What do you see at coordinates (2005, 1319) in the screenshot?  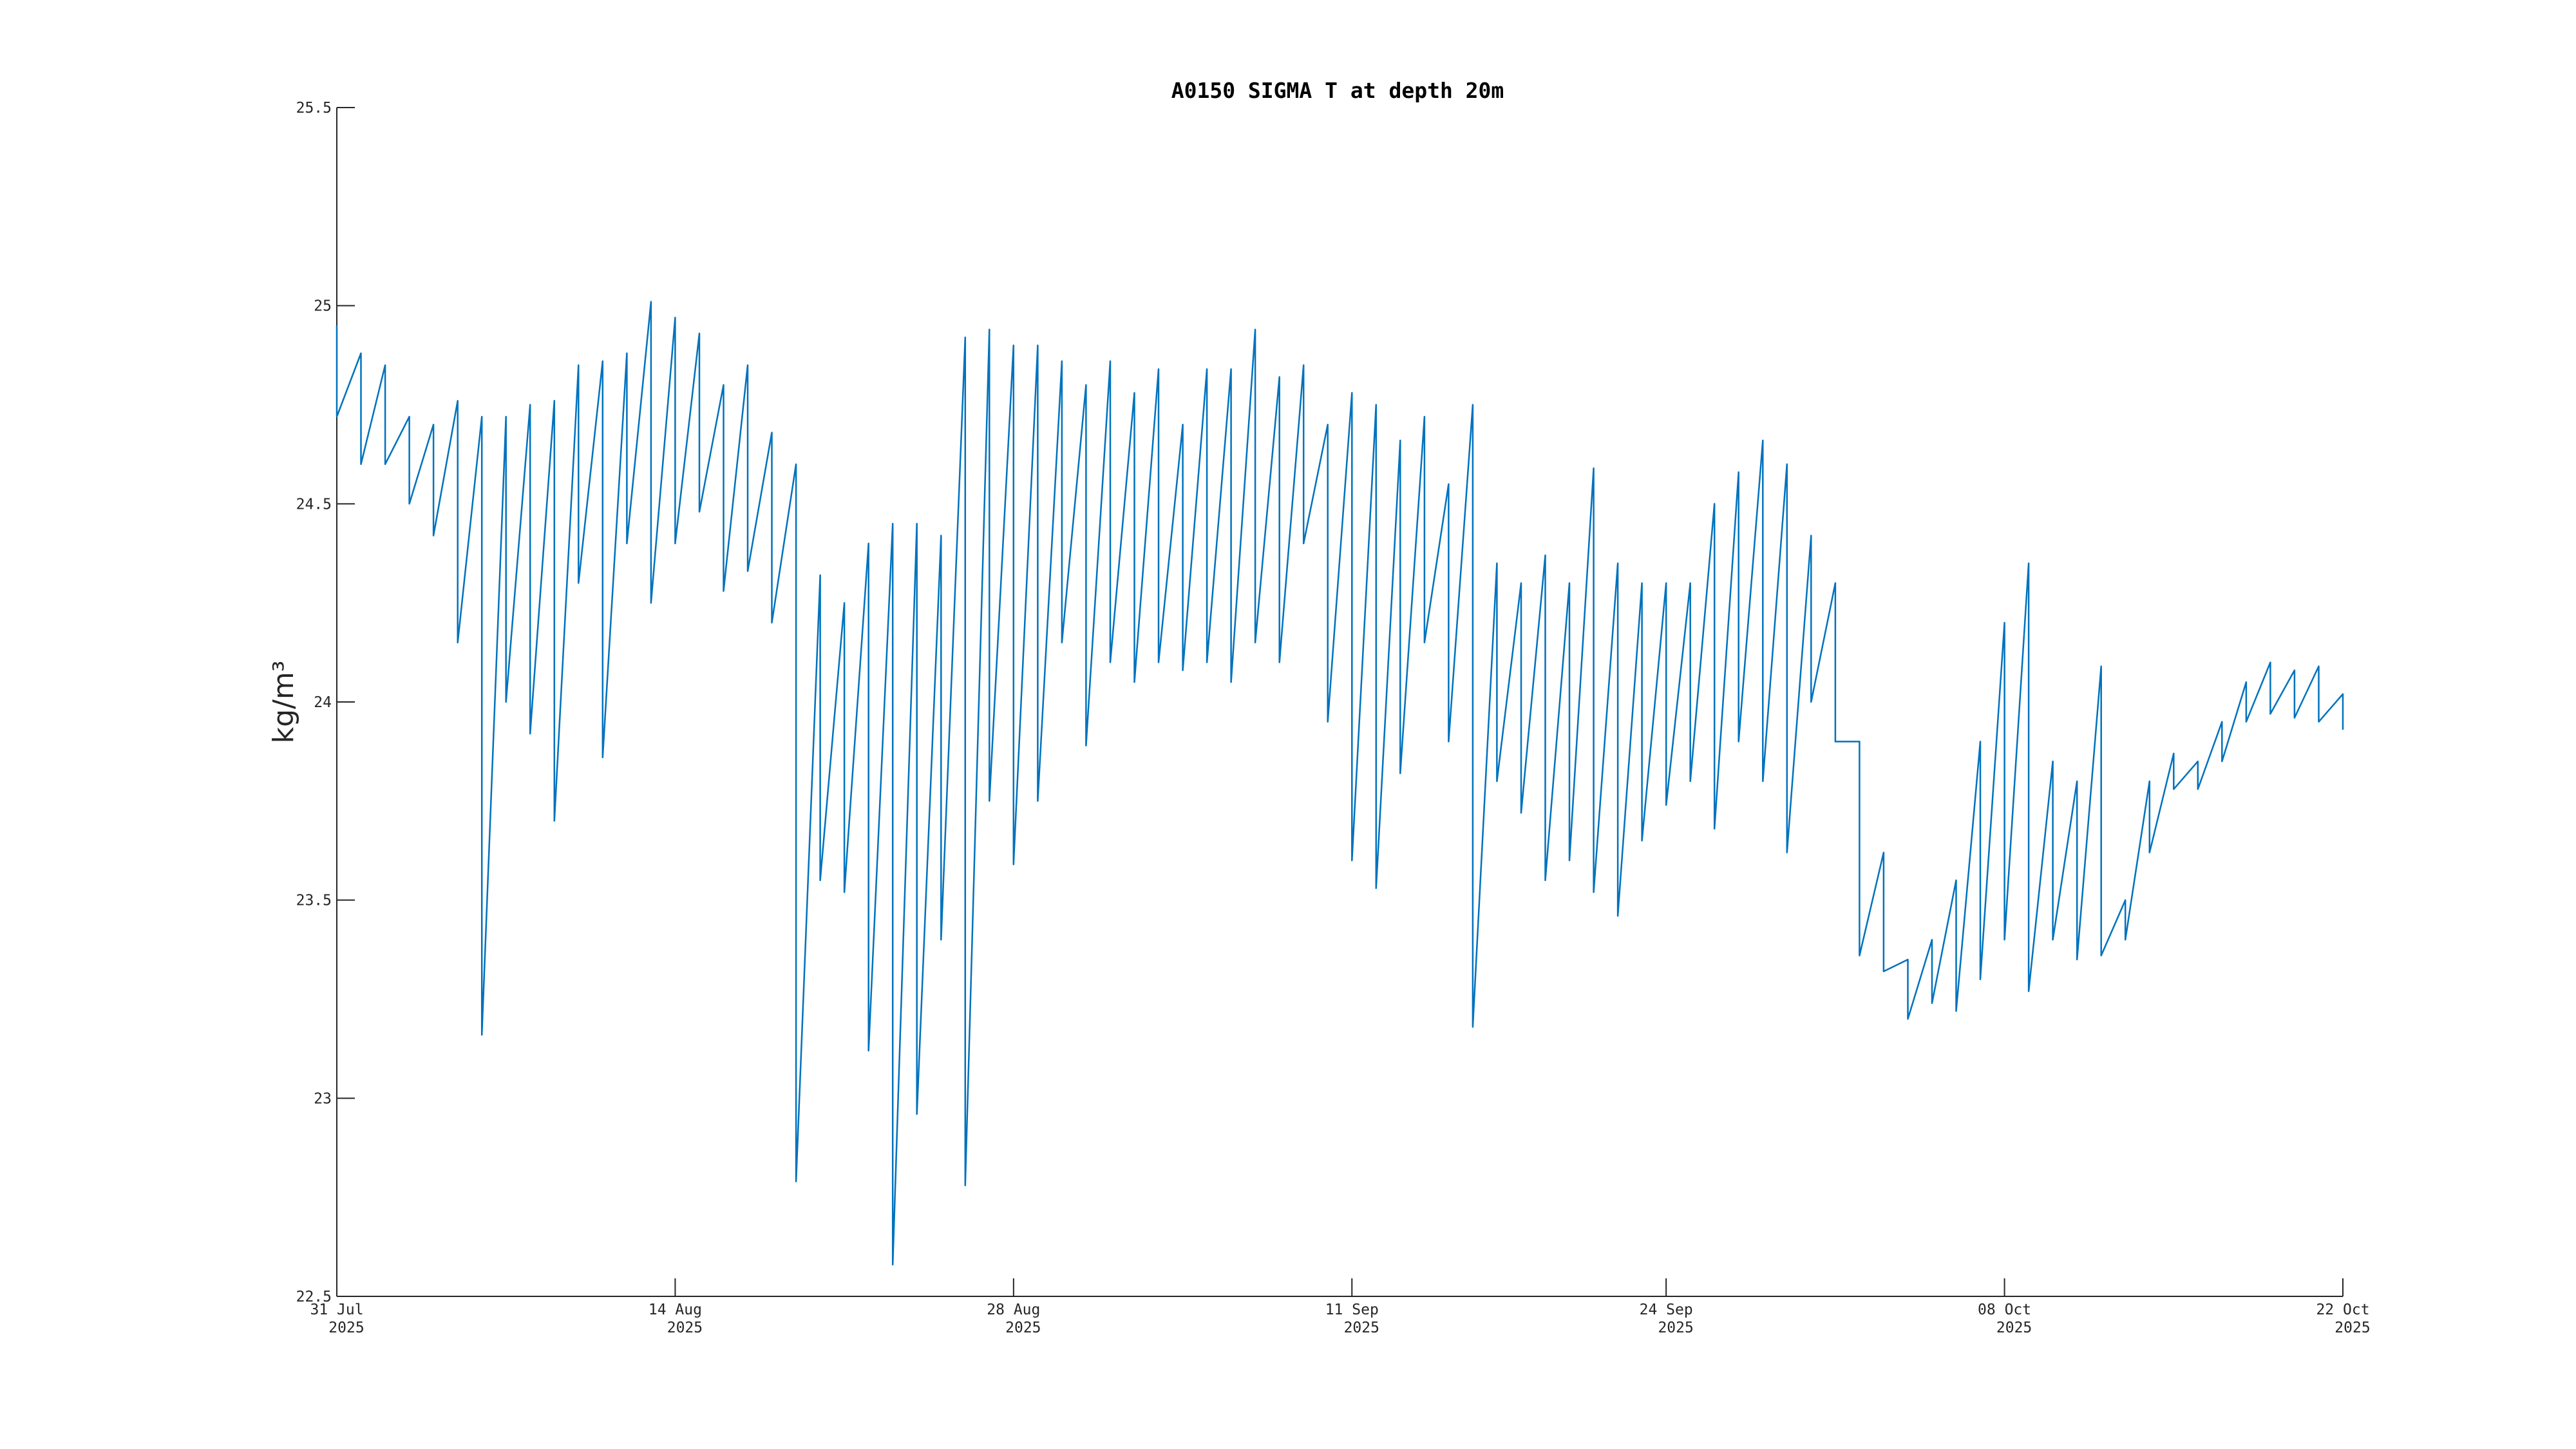 I see `x-tick-label: 08 Oct 2025` at bounding box center [2005, 1319].